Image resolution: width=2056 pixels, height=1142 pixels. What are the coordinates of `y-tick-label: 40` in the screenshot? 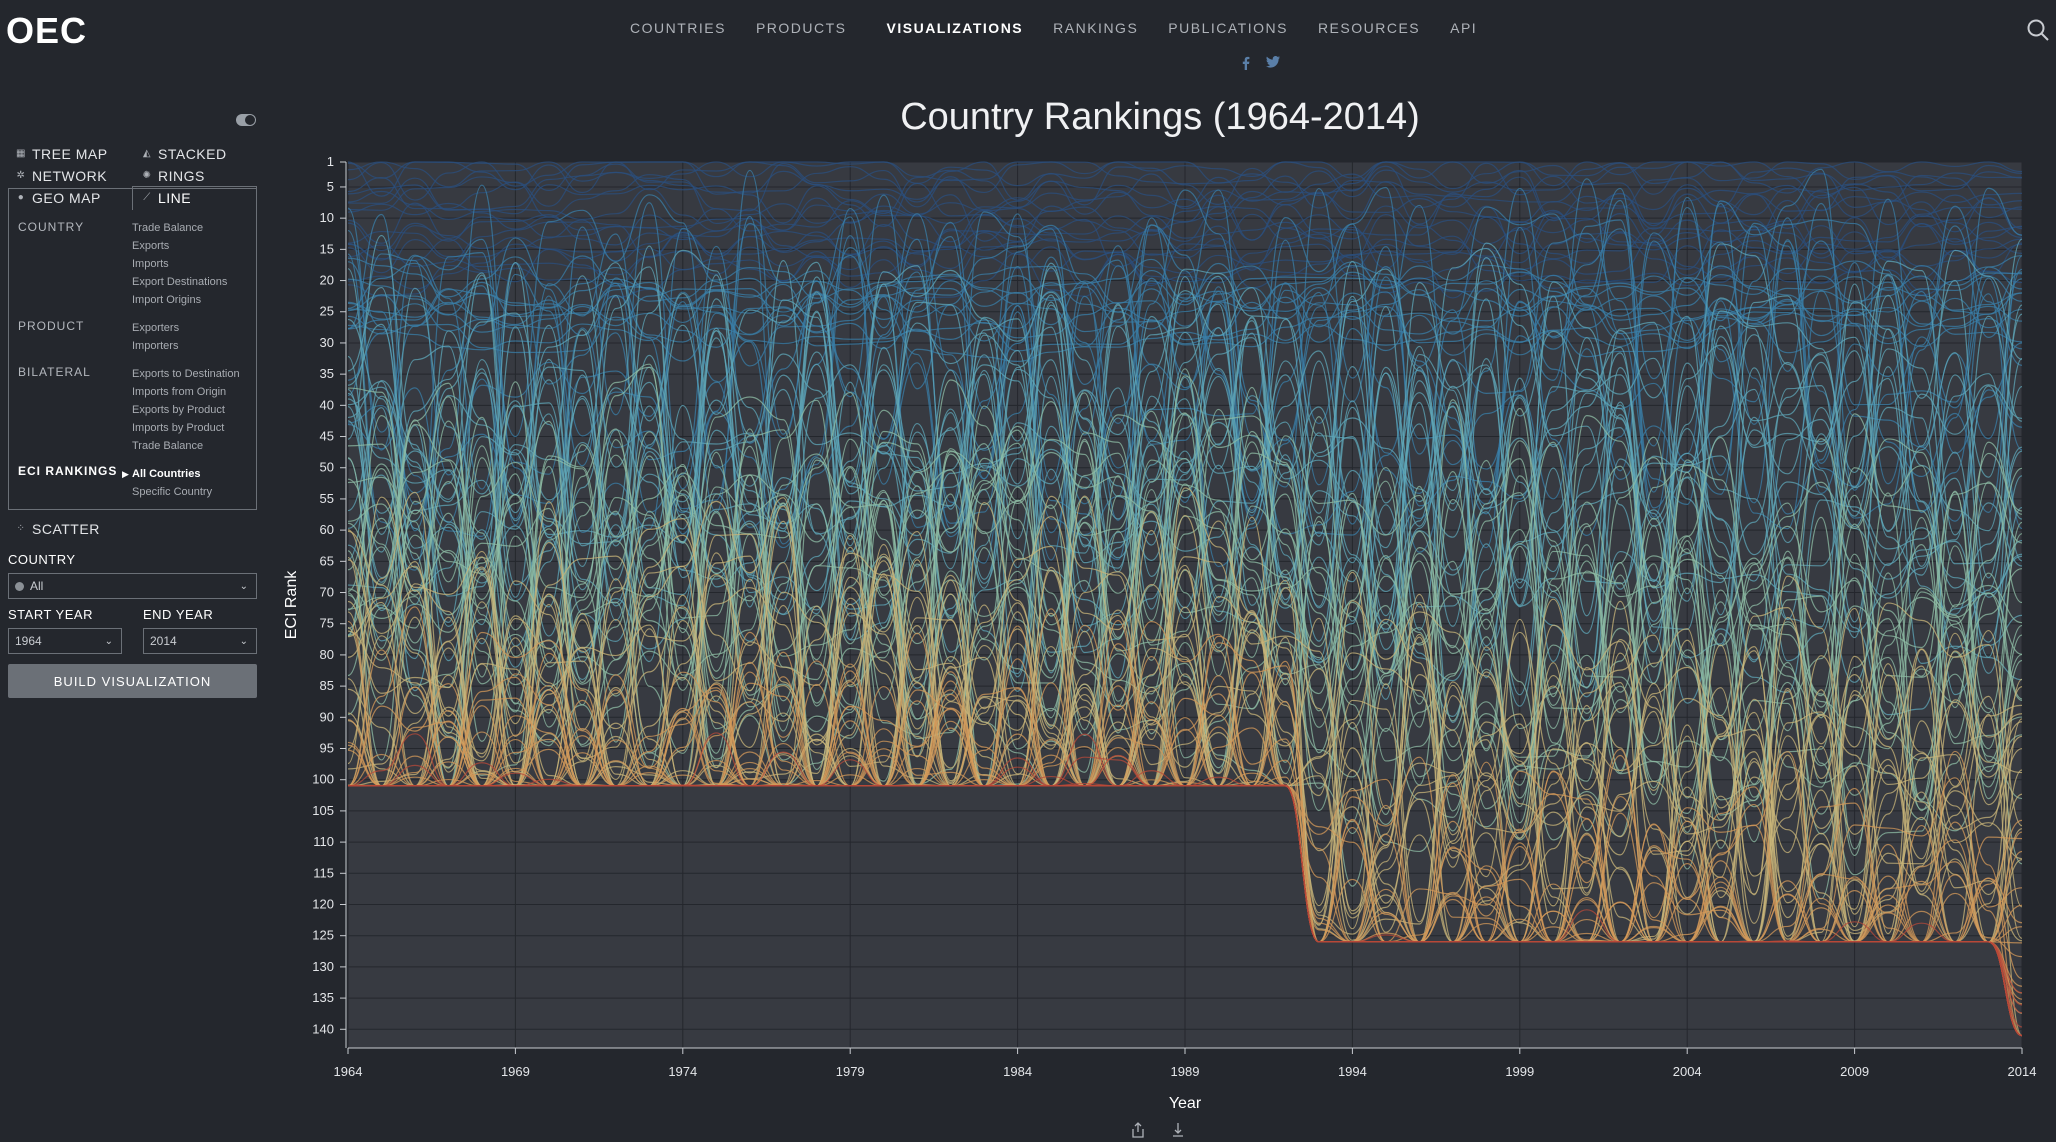 It's located at (327, 404).